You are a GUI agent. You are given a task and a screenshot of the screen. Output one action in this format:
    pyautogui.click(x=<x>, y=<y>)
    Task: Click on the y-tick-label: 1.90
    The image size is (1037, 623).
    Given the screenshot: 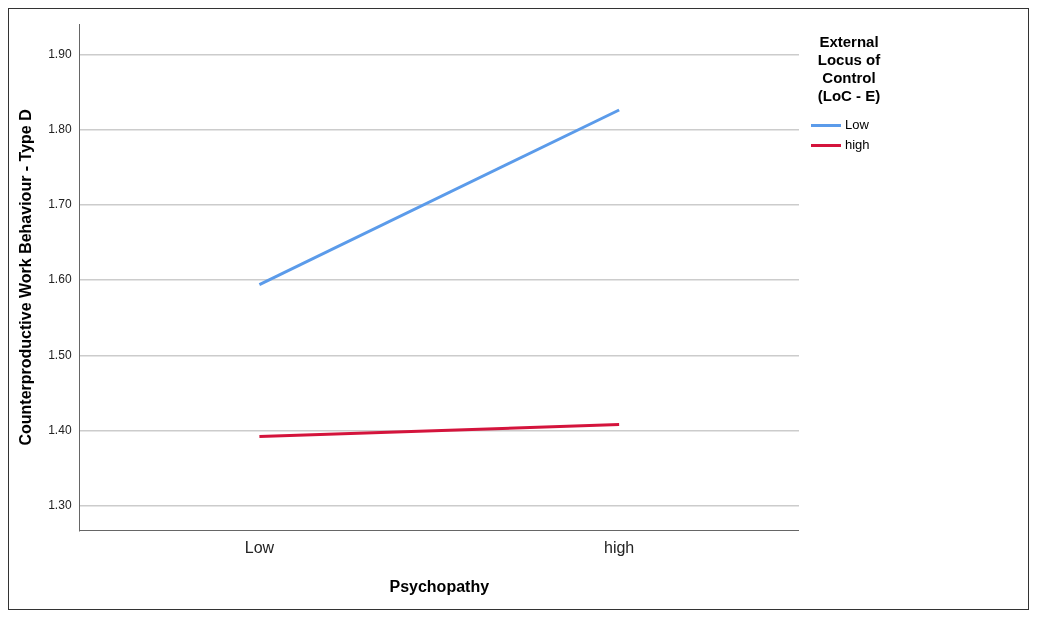 What is the action you would take?
    pyautogui.click(x=60, y=53)
    